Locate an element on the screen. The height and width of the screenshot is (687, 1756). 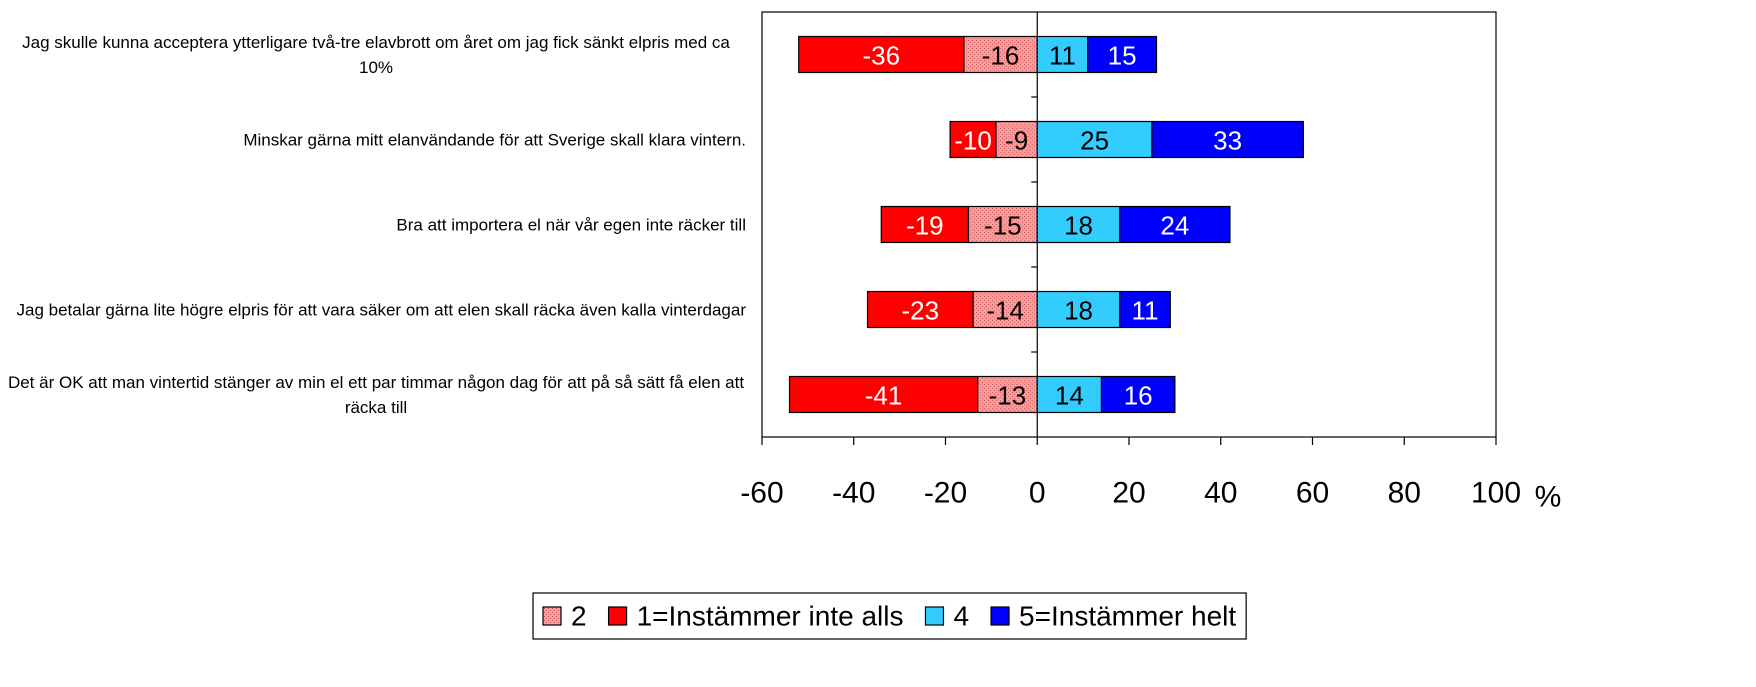
legend-label: 2 is located at coordinates (579, 616).